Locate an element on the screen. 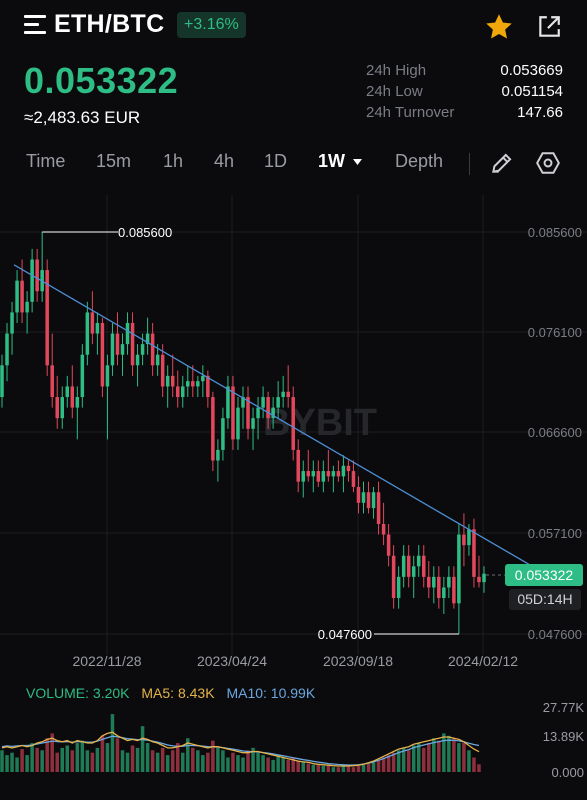  share-icon is located at coordinates (549, 27).